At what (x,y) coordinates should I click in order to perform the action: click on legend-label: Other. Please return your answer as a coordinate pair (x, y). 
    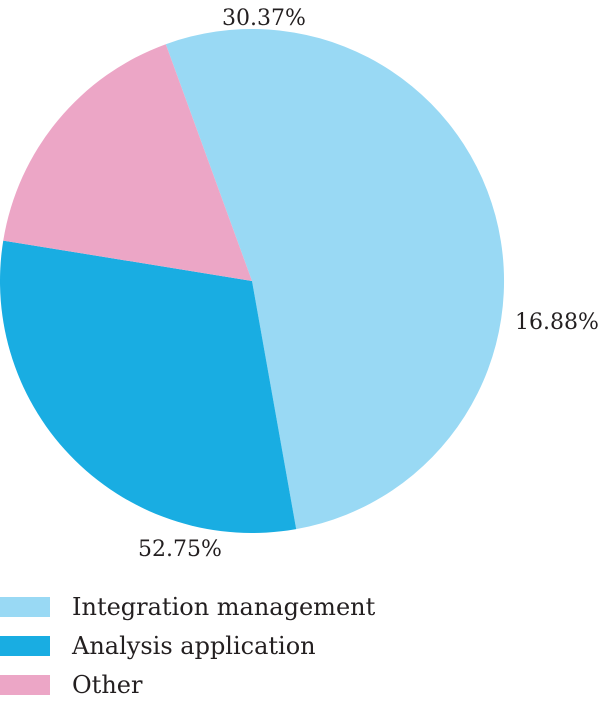
    Looking at the image, I should click on (107, 685).